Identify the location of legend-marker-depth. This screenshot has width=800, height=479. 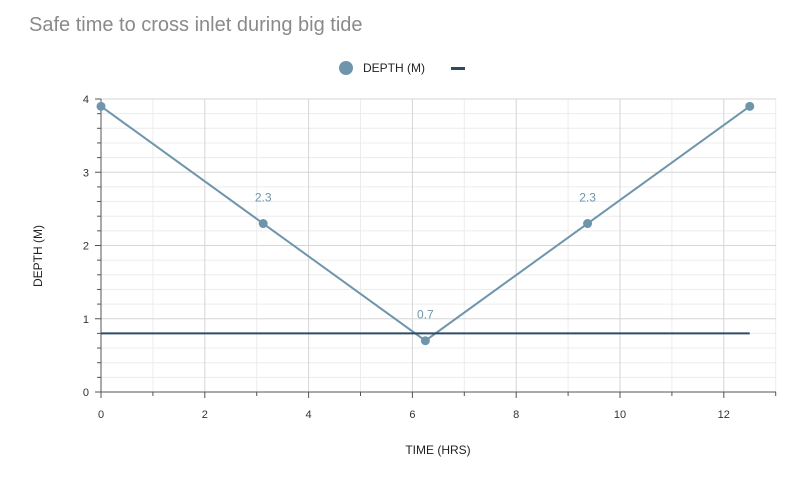
(346, 68).